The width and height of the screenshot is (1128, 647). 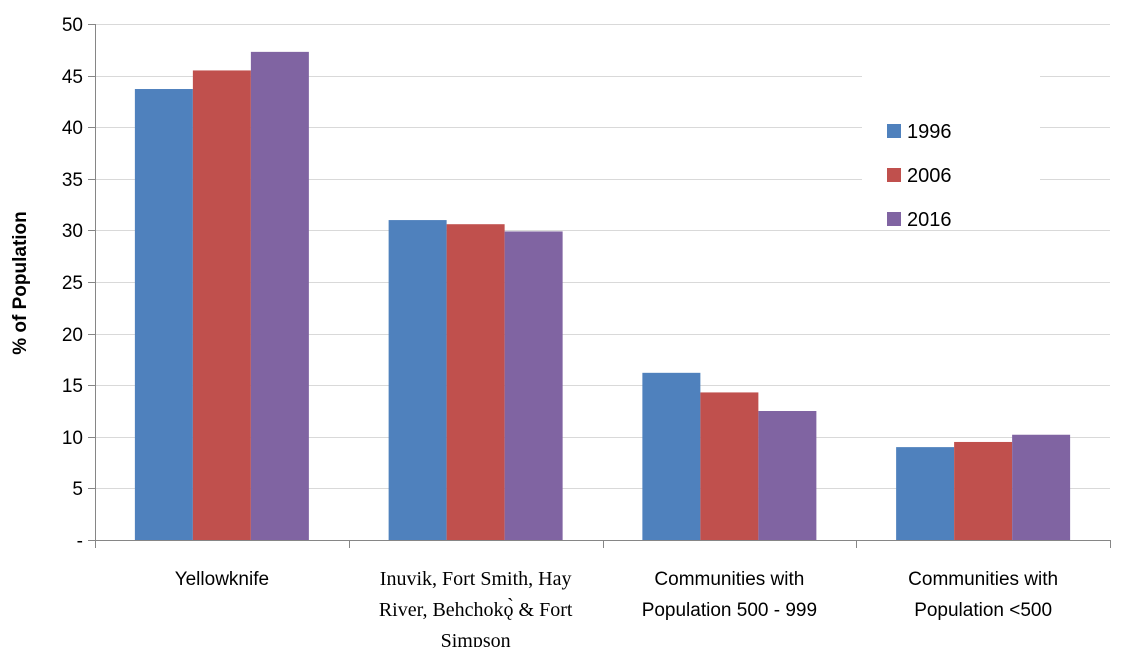 I want to click on x-category-label: Yellowknife, so click(x=222, y=579).